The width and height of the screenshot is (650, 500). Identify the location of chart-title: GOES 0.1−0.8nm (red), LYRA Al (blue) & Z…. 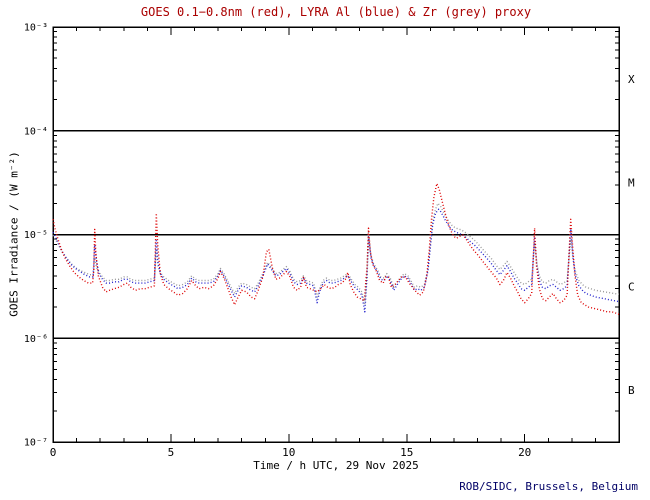
(336, 12).